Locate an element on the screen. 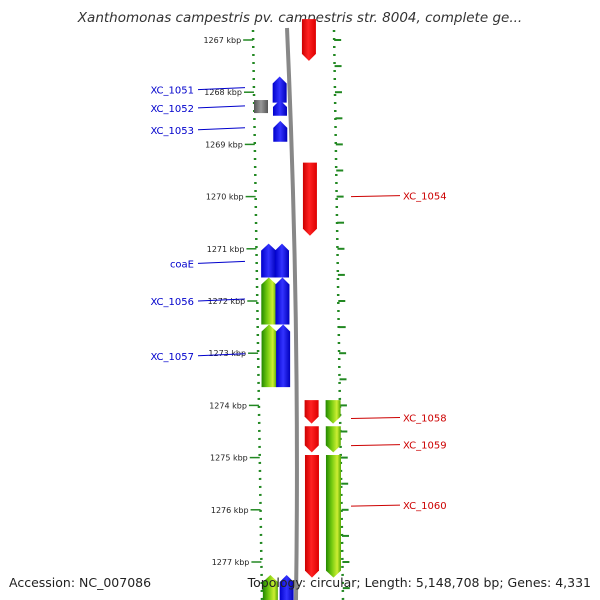 The width and height of the screenshot is (600, 600). scale-tick-label: 1268 kbp is located at coordinates (223, 92).